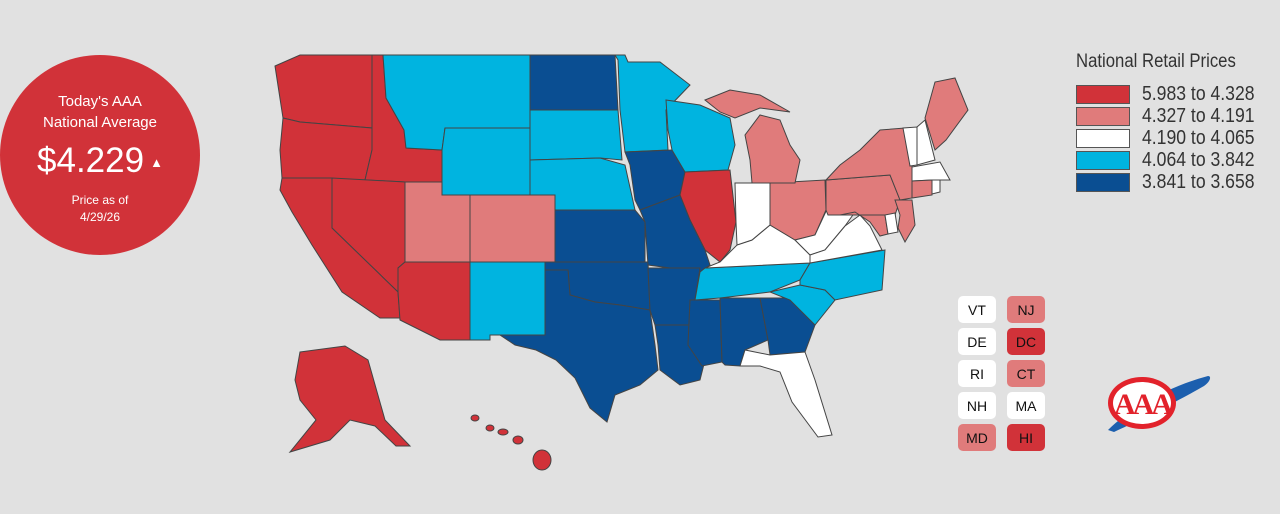 This screenshot has width=1280, height=514. Describe the element at coordinates (977, 373) in the screenshot. I see `small-state-ri: RI` at that location.